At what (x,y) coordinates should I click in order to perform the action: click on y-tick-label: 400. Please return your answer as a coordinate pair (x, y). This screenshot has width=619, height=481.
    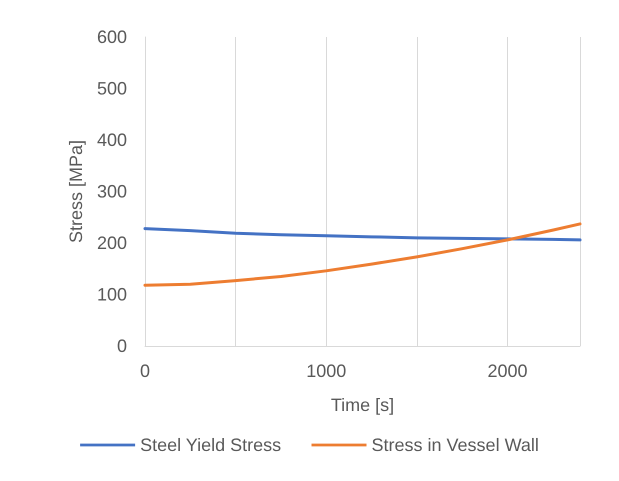
    Looking at the image, I should click on (111, 140).